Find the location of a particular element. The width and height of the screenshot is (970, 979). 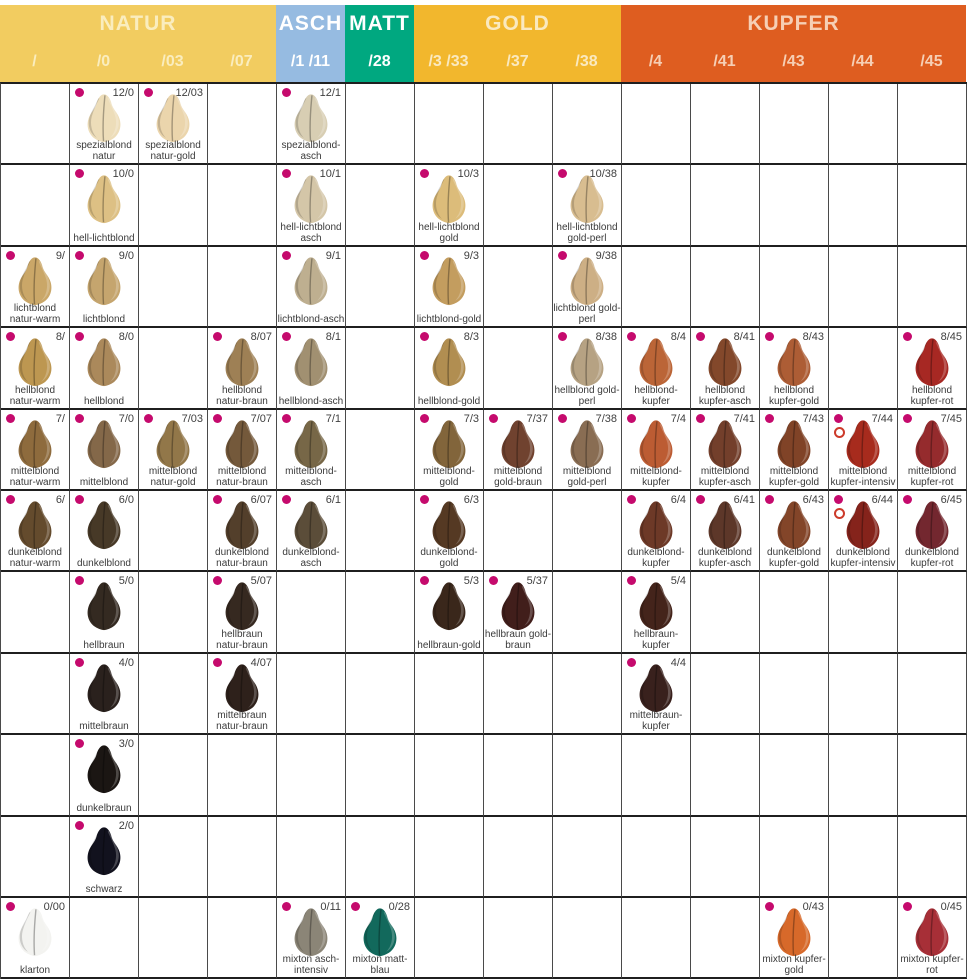

shade-name: mittelblond-kupfer is located at coordinates (656, 476).